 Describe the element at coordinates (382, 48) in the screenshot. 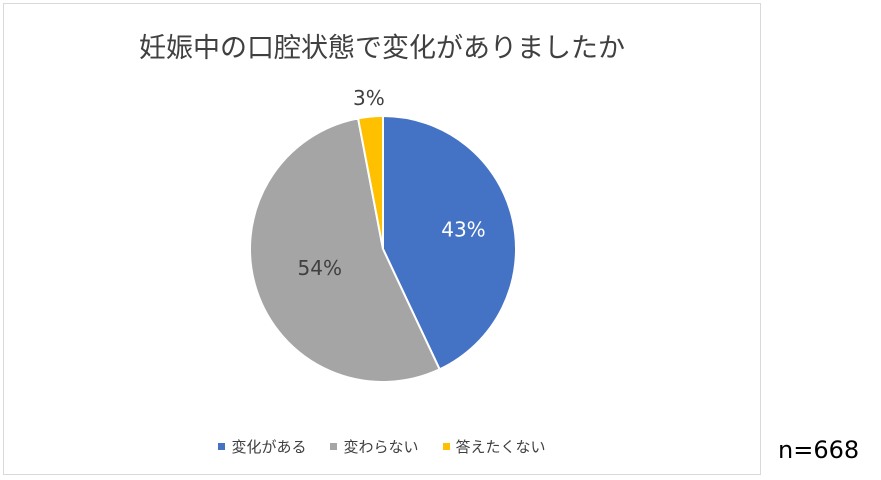

I see `chart-title: 妊娠中の口腔状態で変化がありましたか` at that location.